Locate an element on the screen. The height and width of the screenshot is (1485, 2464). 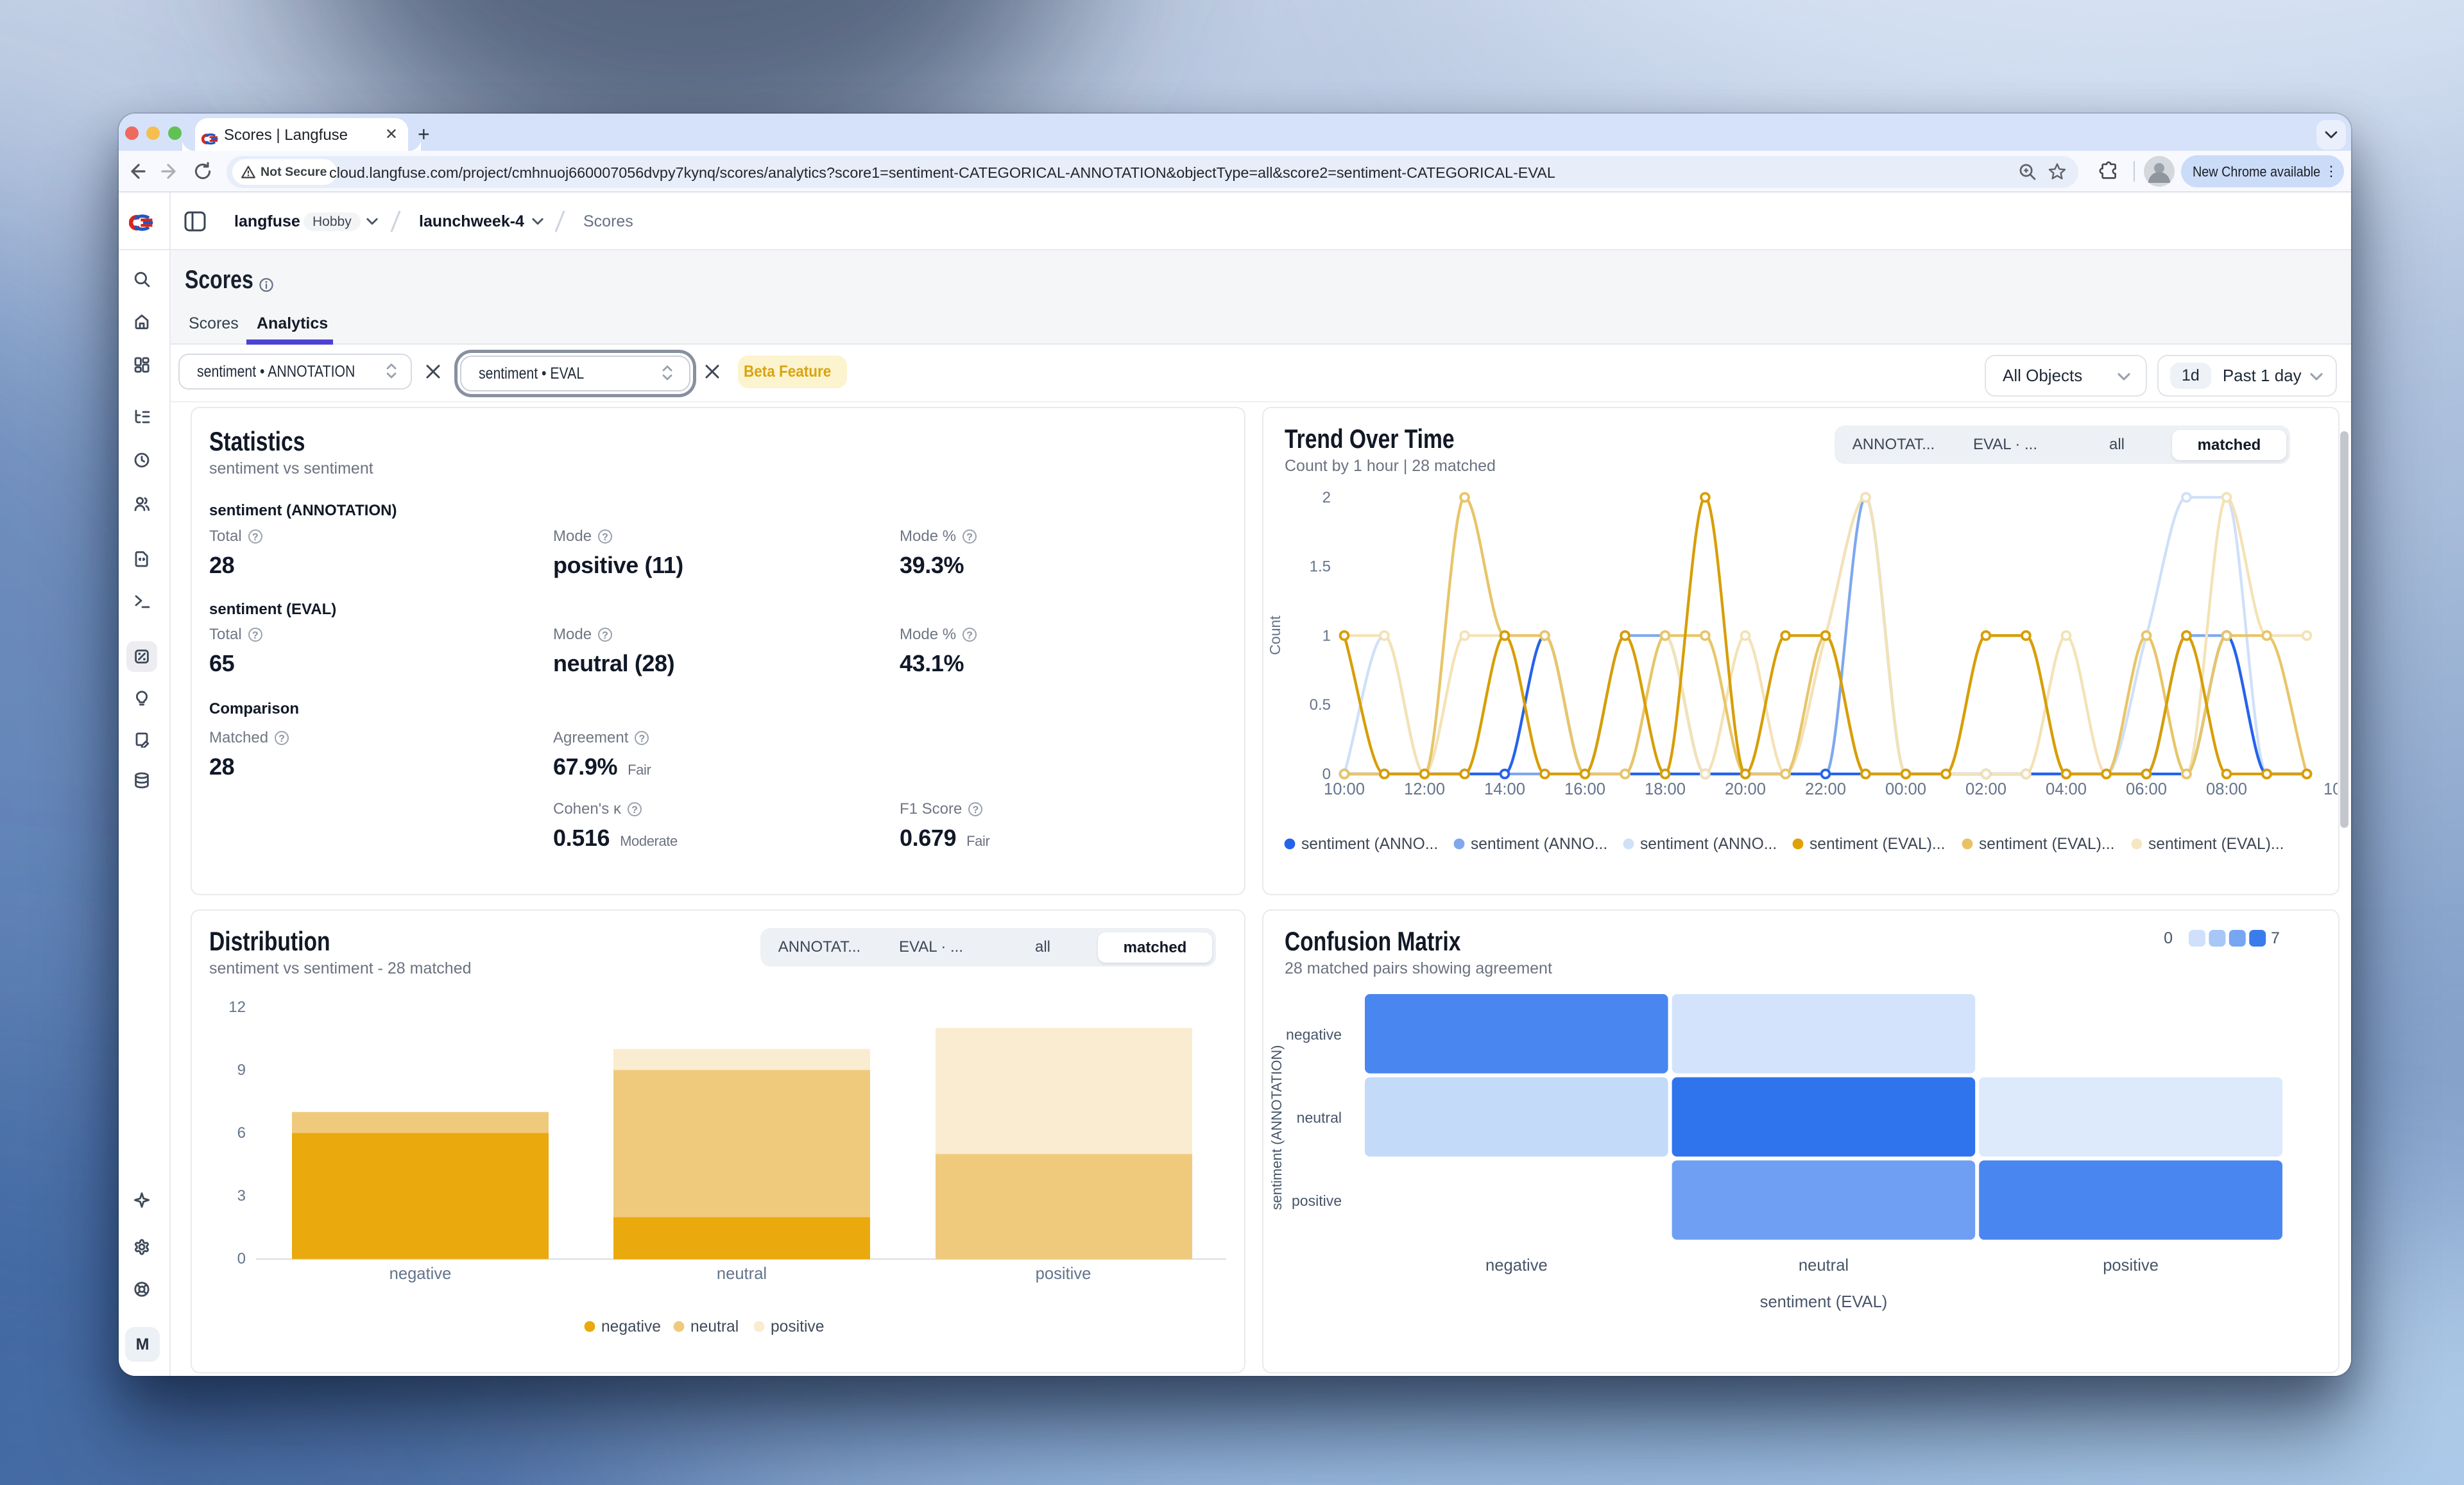
svg-text: 02:00 is located at coordinates (1986, 789).